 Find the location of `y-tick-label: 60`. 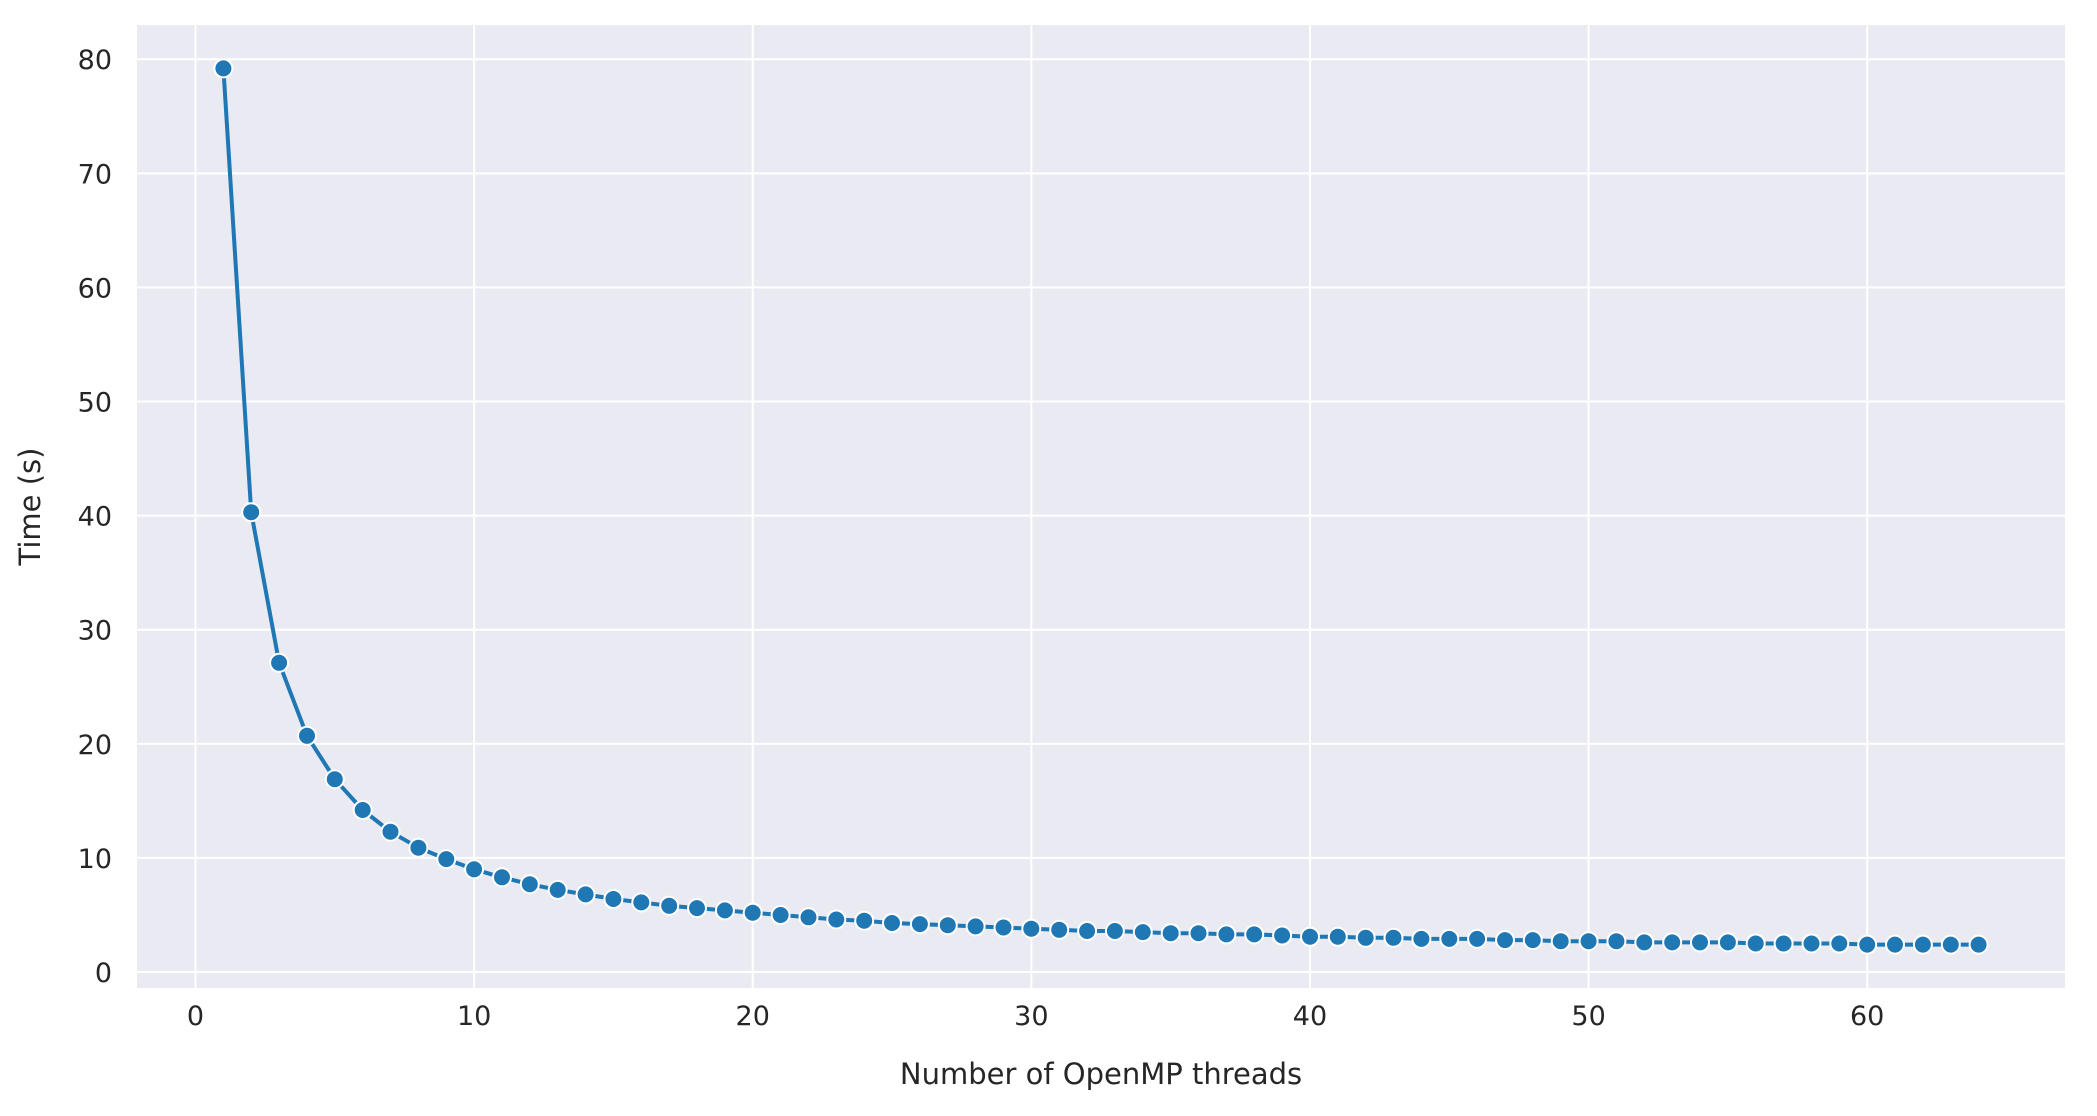

y-tick-label: 60 is located at coordinates (95, 288).